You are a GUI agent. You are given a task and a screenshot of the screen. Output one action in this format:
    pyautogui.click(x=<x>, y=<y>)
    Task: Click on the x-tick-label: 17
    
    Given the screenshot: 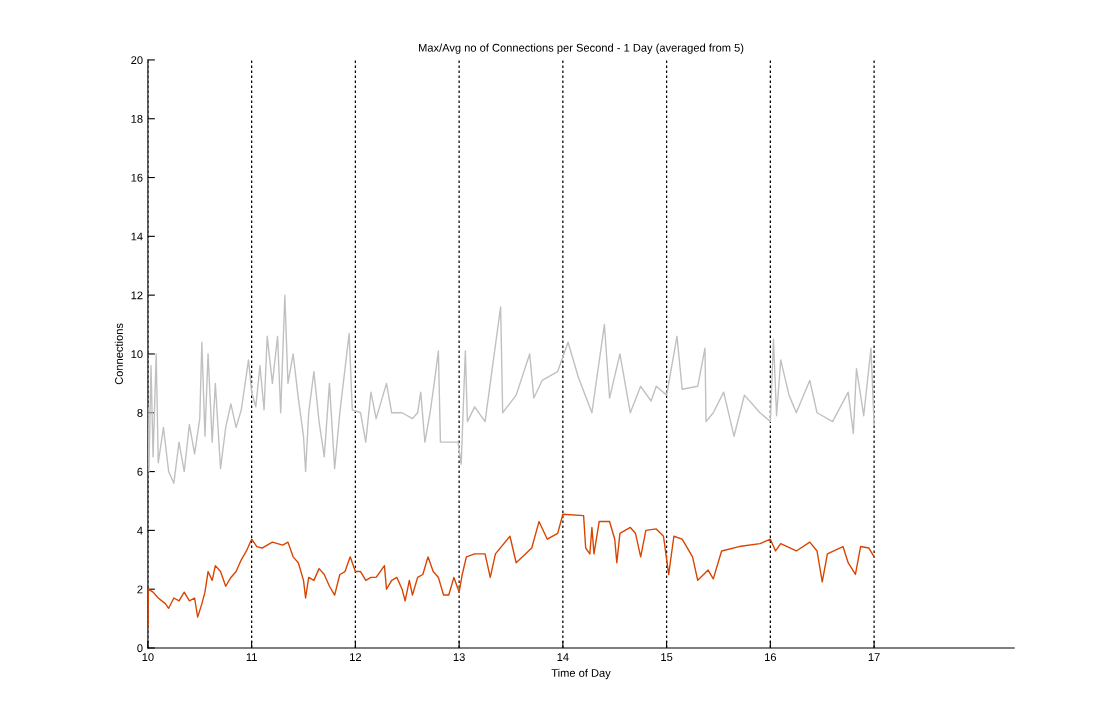 What is the action you would take?
    pyautogui.click(x=874, y=657)
    